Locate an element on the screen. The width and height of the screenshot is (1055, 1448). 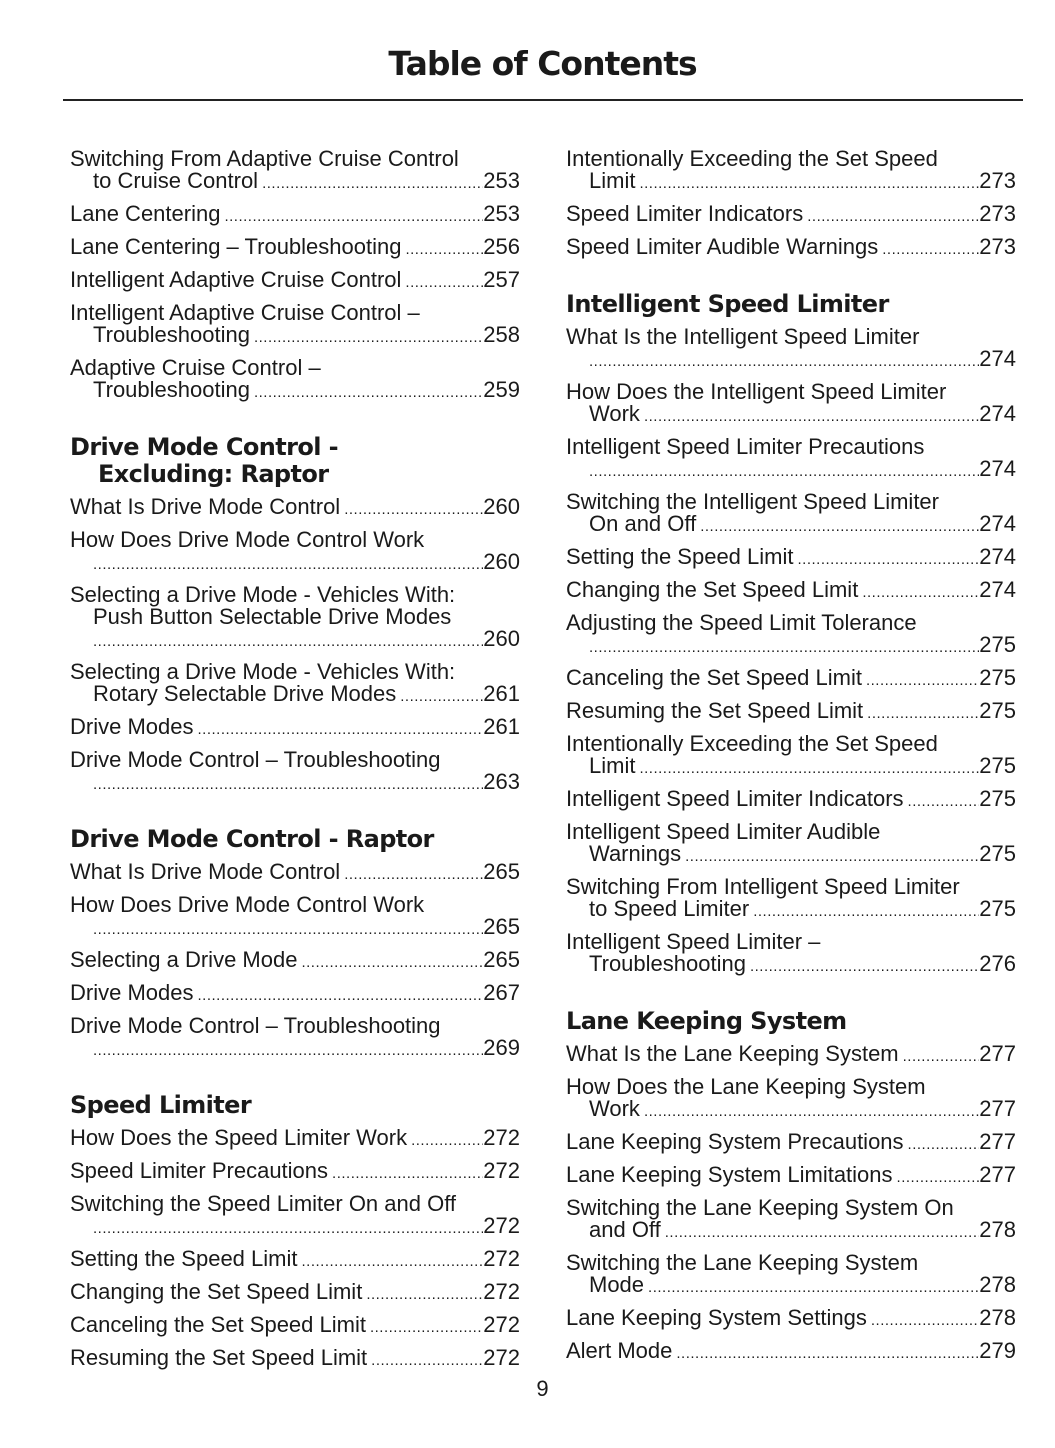
toc-entry: Selecting a Drive Mode 265 is located at coordinates (295, 961).